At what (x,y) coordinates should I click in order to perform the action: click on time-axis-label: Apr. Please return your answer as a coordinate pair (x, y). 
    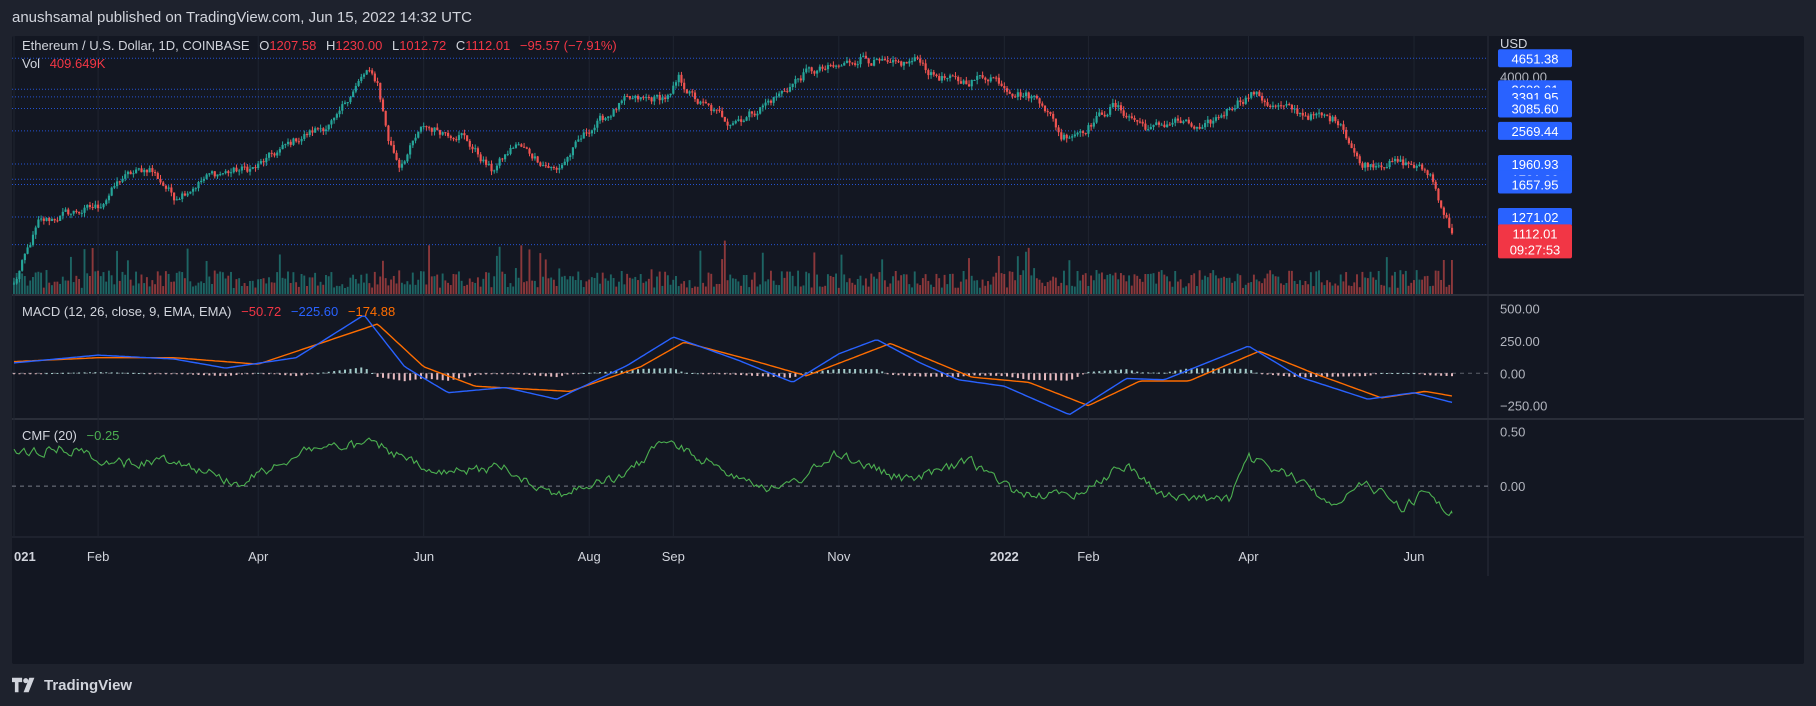
    Looking at the image, I should click on (1248, 556).